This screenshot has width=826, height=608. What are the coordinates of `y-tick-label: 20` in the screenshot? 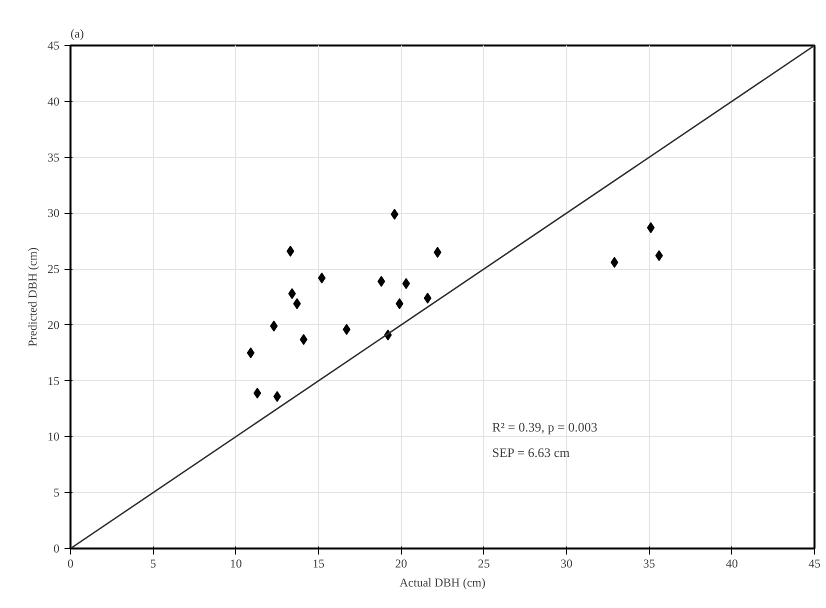 It's located at (54, 325).